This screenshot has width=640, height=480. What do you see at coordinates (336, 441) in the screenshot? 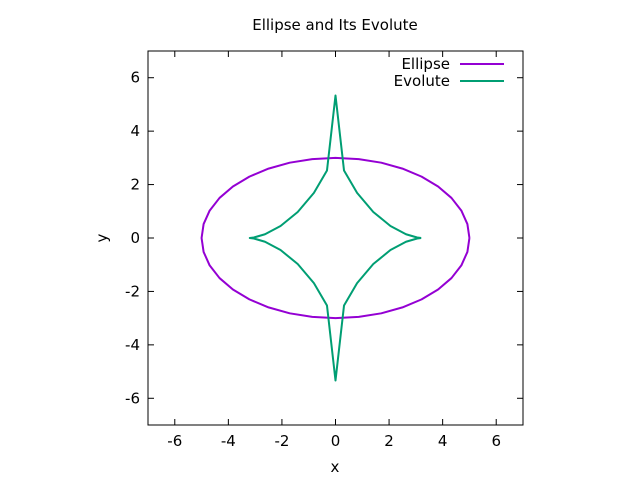
I see `x-tick-label: 0` at bounding box center [336, 441].